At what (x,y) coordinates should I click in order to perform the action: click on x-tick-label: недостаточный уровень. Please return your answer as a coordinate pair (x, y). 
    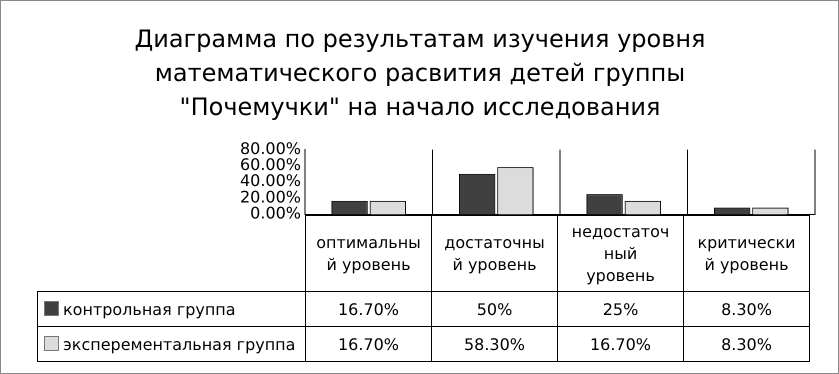
    Looking at the image, I should click on (621, 254).